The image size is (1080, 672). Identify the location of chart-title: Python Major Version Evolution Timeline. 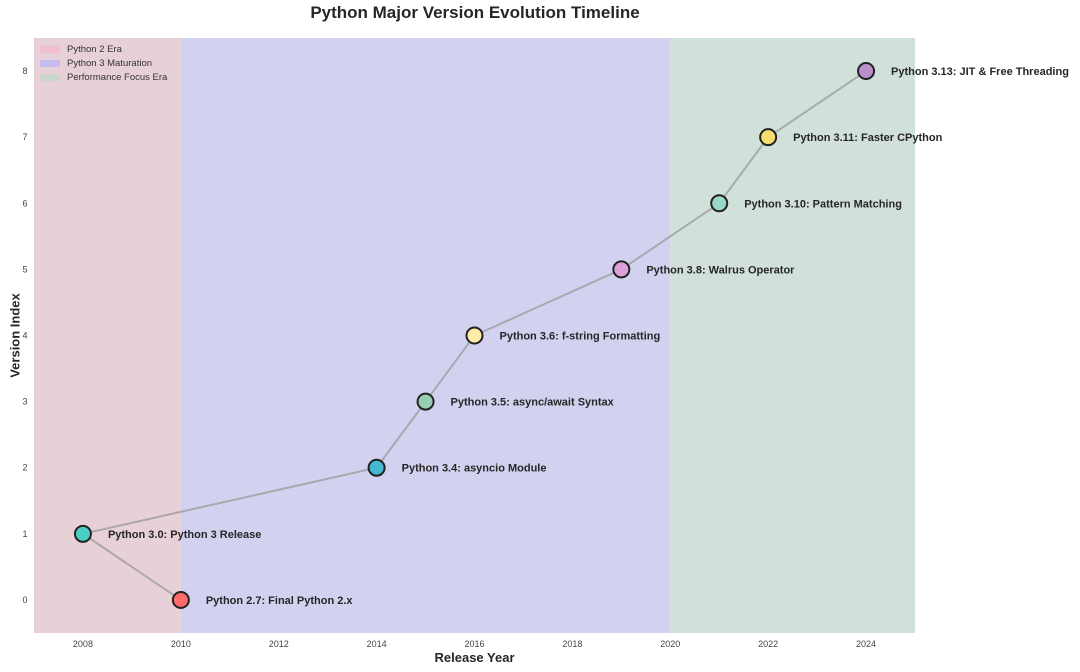
(475, 12).